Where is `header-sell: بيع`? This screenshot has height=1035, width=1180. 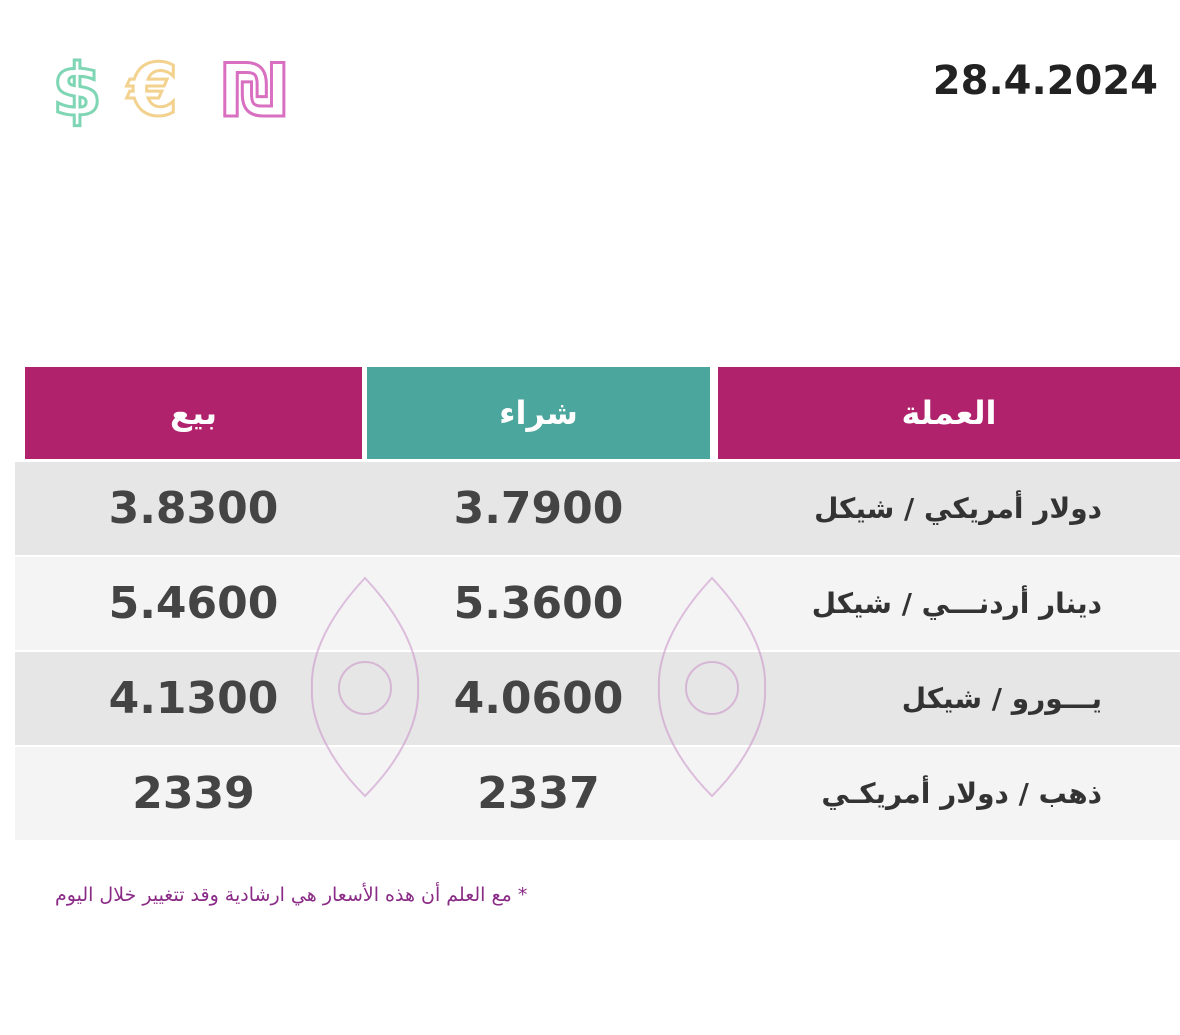
header-sell: بيع is located at coordinates (193, 413).